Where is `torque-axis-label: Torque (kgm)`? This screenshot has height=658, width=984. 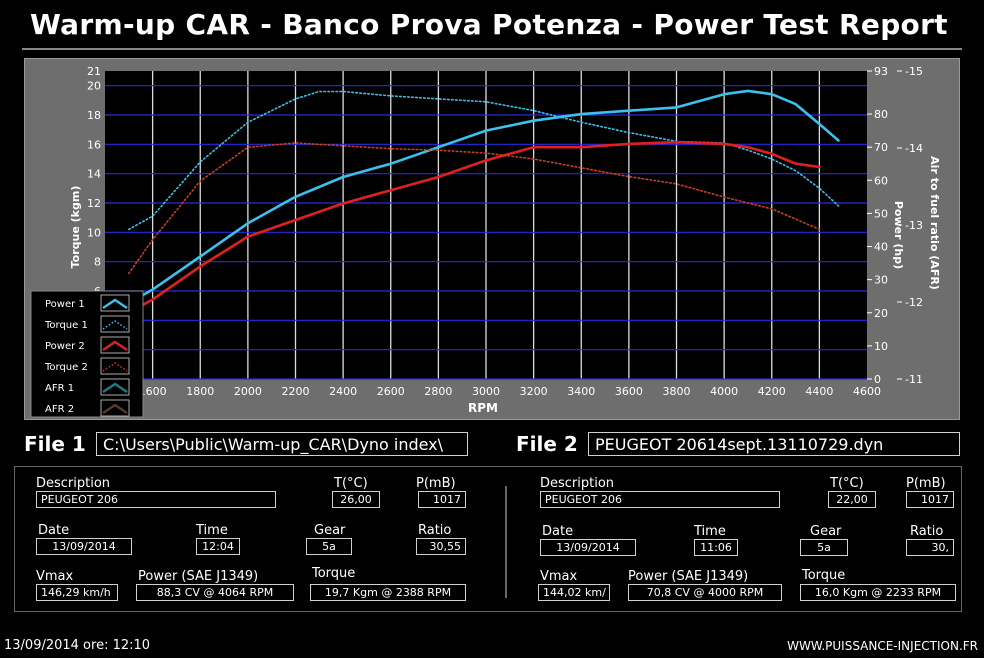 torque-axis-label: Torque (kgm) is located at coordinates (75, 227).